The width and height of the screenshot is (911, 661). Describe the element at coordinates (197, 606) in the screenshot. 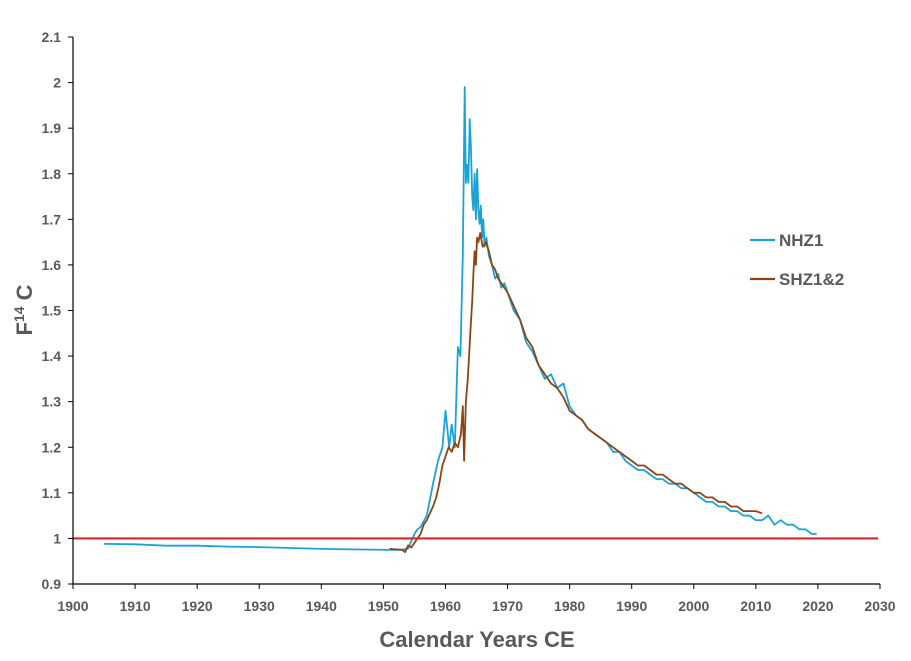

I see `x-tick-label: 1920` at that location.